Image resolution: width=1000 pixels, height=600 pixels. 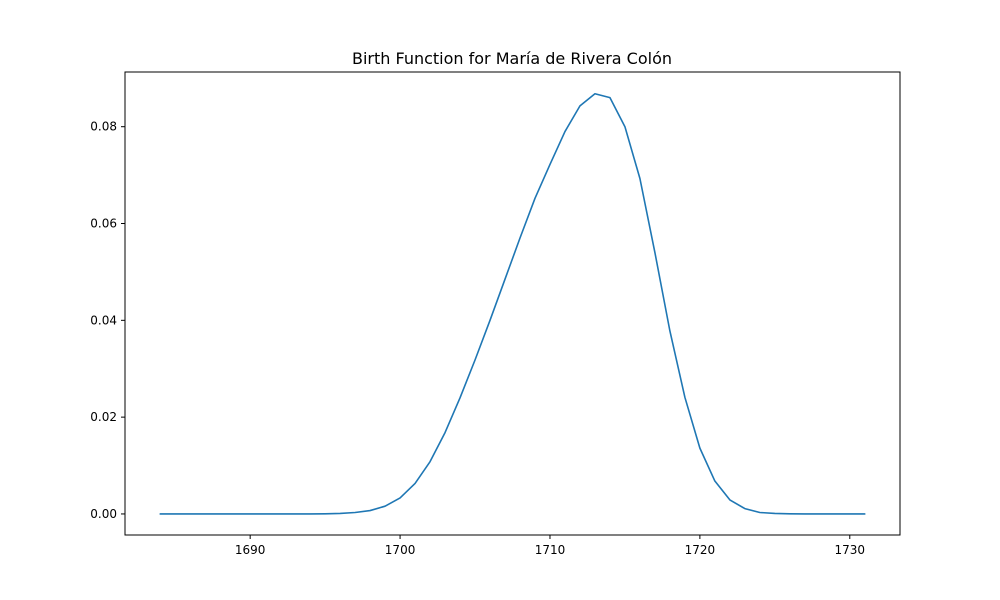 What do you see at coordinates (512, 58) in the screenshot?
I see `chart-title: Birth Function for María de Rivera Colón` at bounding box center [512, 58].